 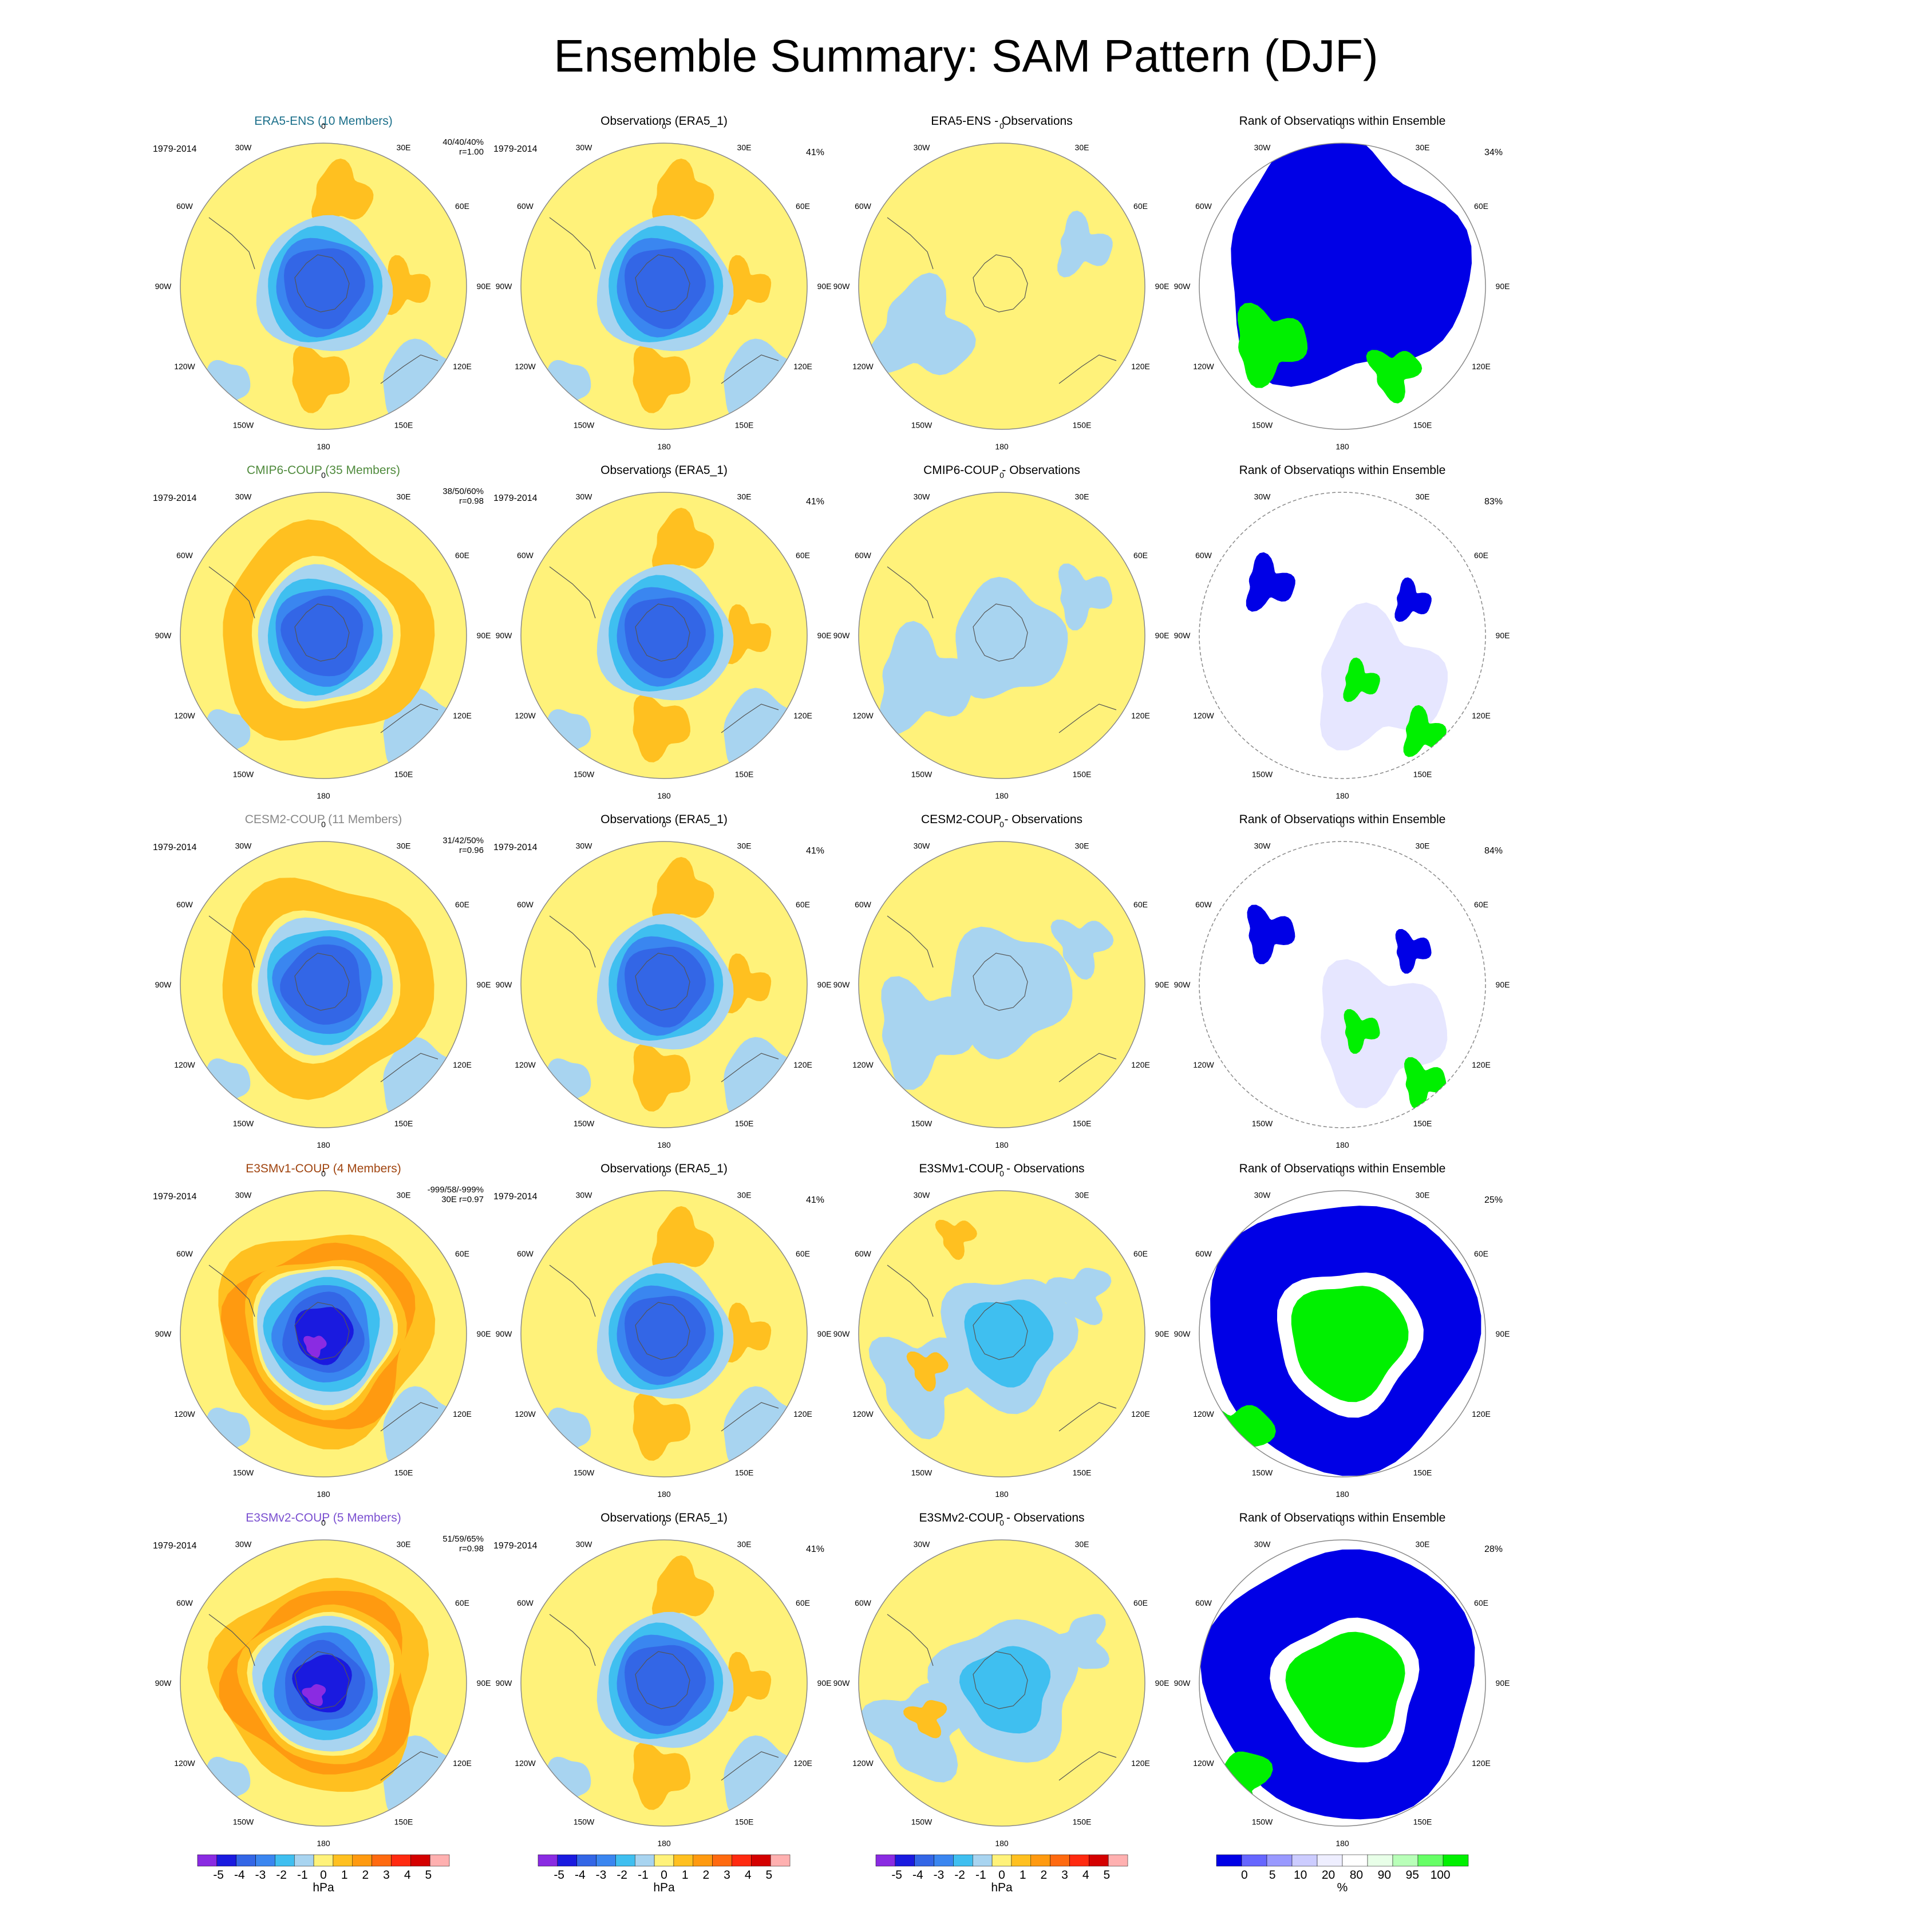 I want to click on colorbar-tick-label: 2, so click(x=1043, y=1875).